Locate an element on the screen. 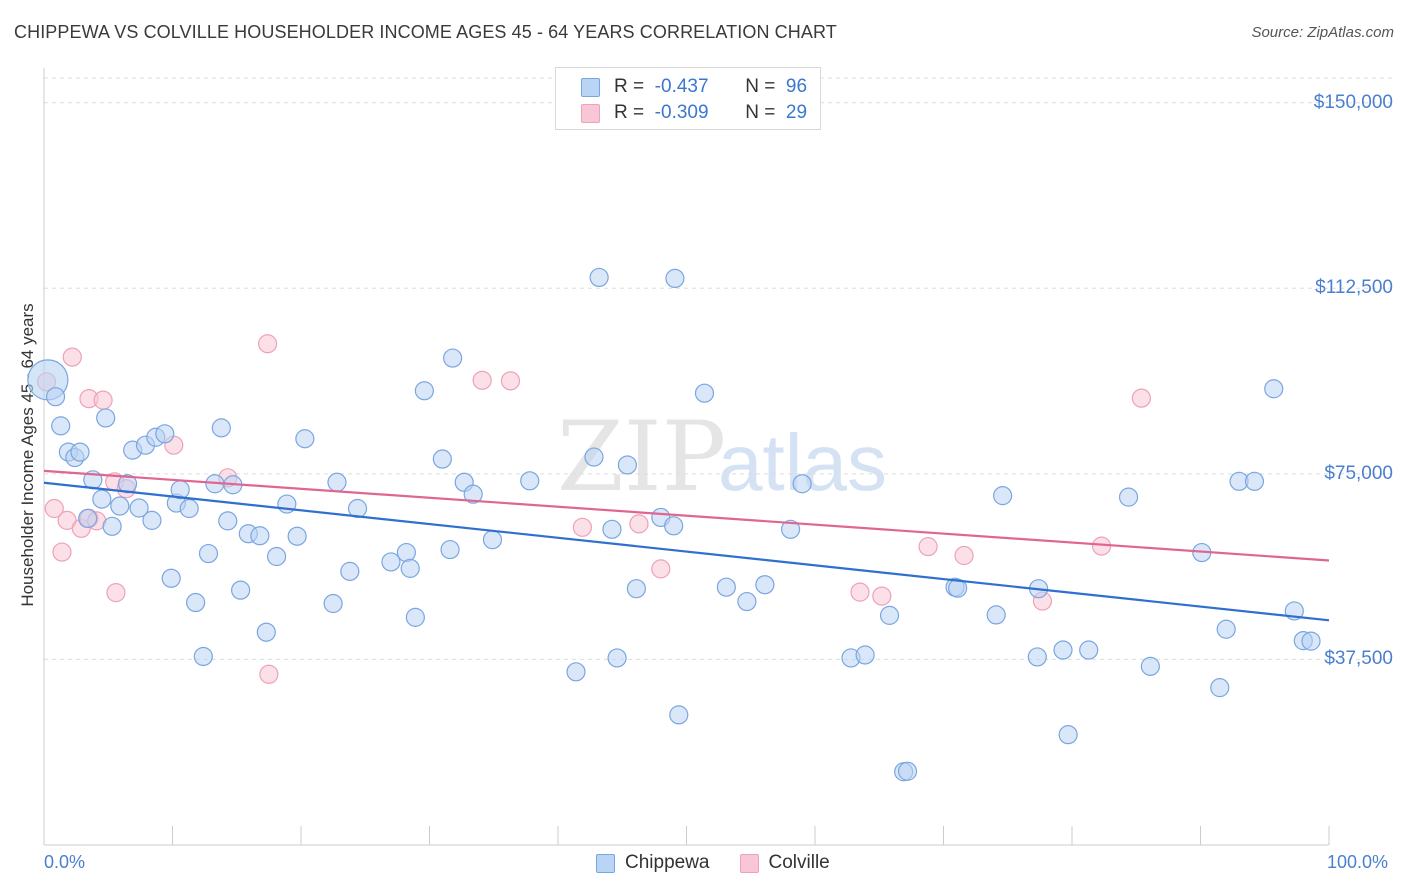 The width and height of the screenshot is (1406, 892). y-tick-label: $37,500 is located at coordinates (1358, 659).